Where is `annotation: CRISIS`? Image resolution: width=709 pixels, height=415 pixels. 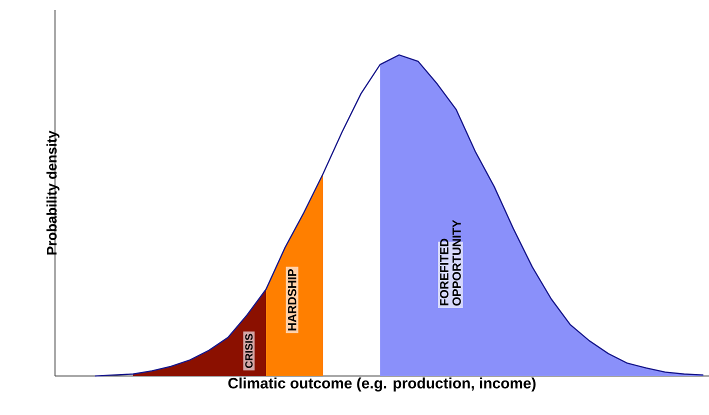
annotation: CRISIS is located at coordinates (249, 351).